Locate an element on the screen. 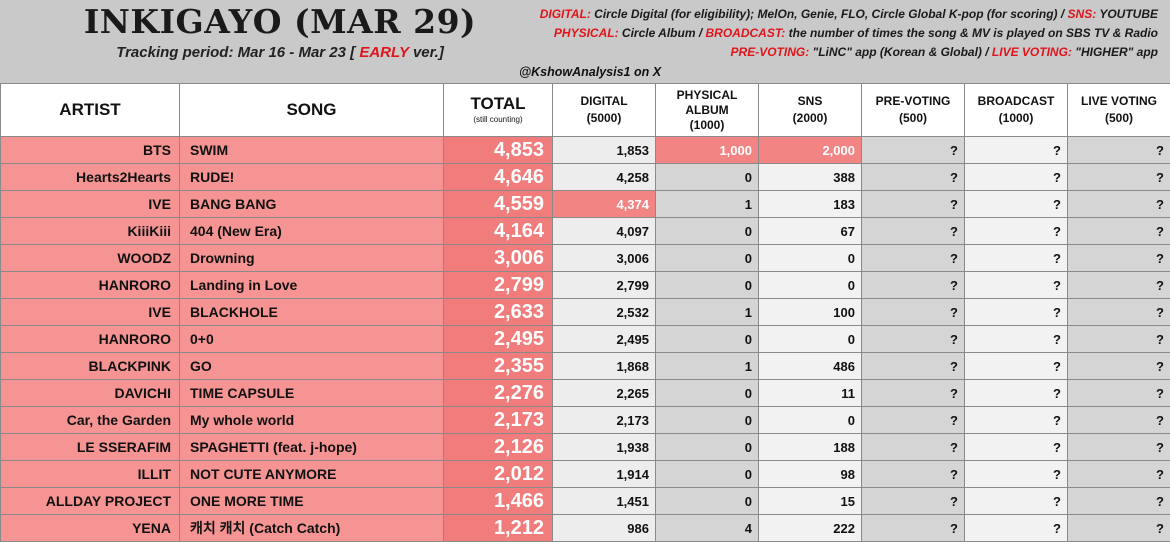 This screenshot has width=1170, height=542. digital-cell: 1,868 is located at coordinates (604, 366).